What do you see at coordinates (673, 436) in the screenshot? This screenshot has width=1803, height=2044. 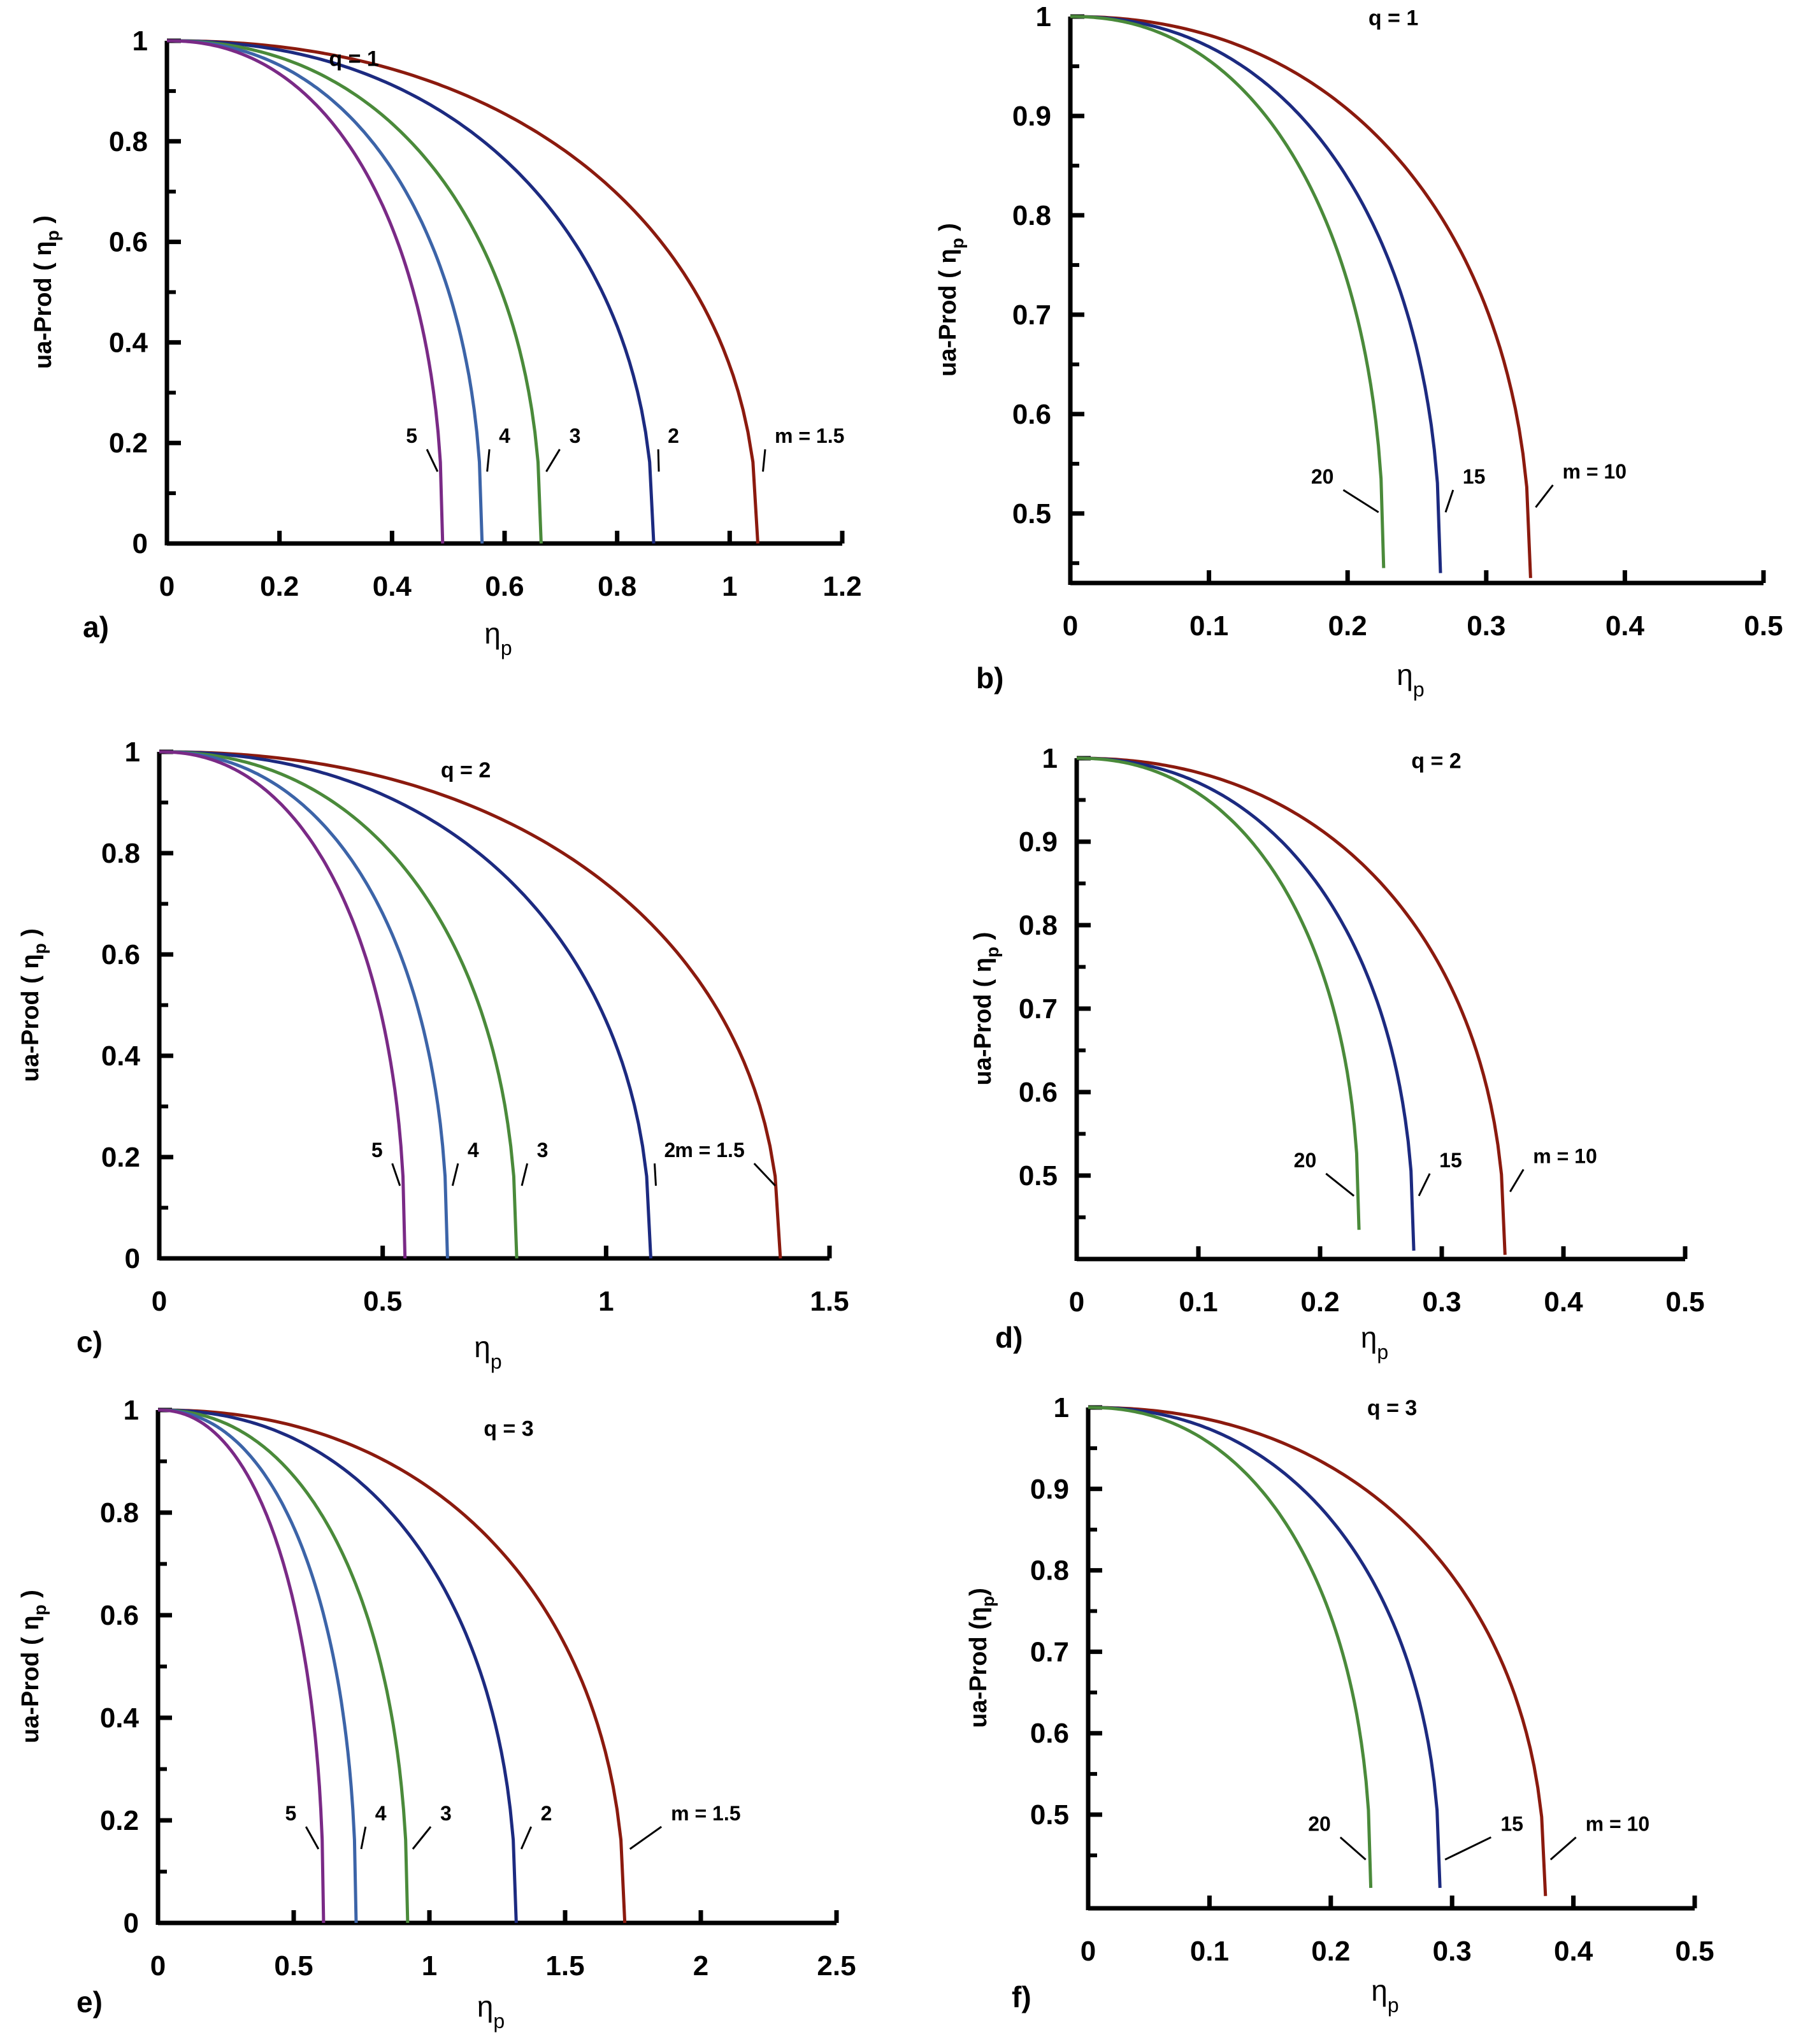 I see `curve-label-a: 2` at bounding box center [673, 436].